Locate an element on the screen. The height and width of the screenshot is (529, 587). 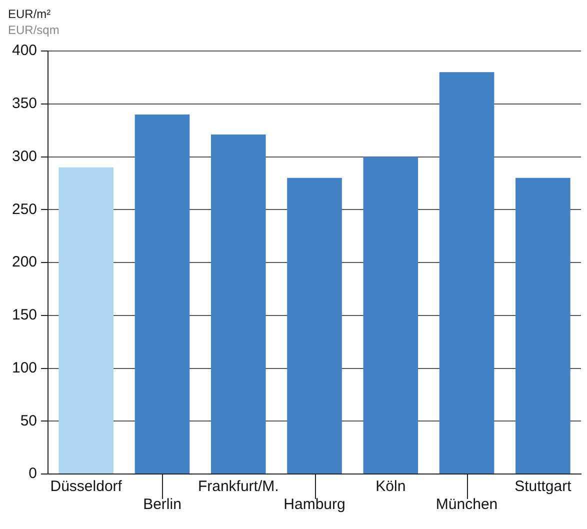
x-tick-label: Berlin is located at coordinates (162, 505).